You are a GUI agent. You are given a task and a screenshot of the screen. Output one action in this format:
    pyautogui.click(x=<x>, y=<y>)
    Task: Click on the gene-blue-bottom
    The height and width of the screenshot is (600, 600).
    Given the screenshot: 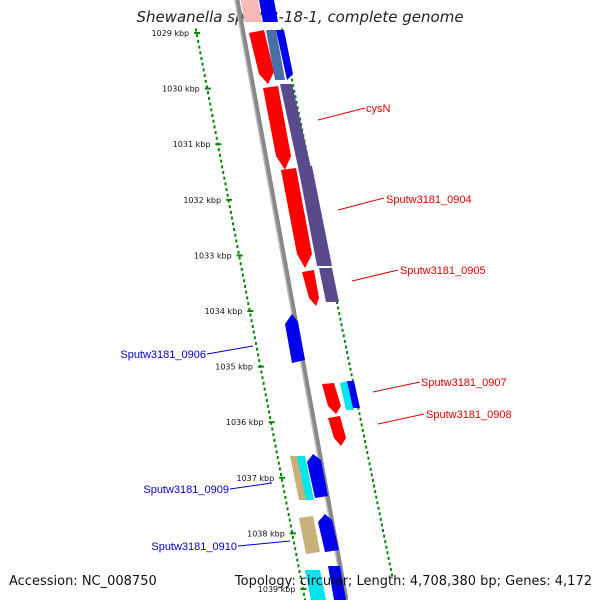 What is the action you would take?
    pyautogui.click(x=337, y=583)
    